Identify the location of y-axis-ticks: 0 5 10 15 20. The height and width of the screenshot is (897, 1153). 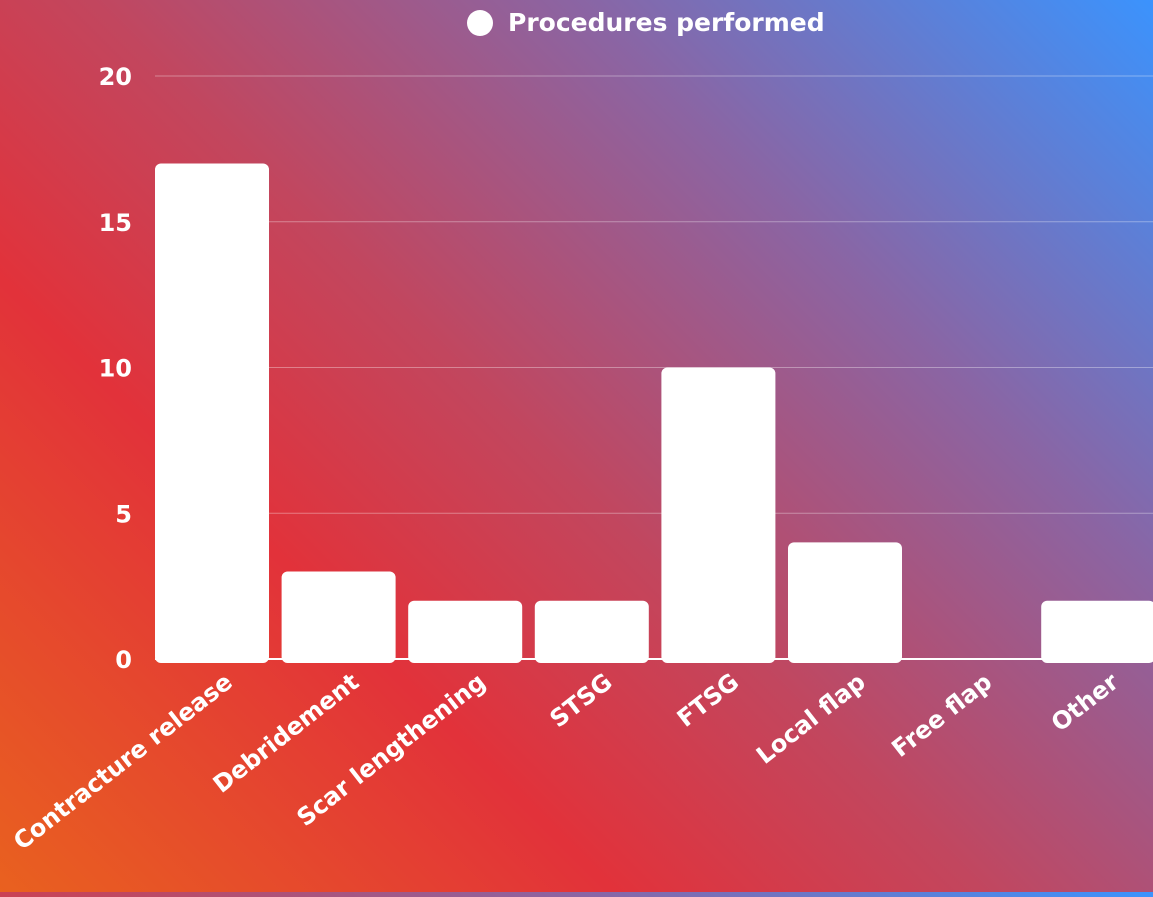
(115, 368).